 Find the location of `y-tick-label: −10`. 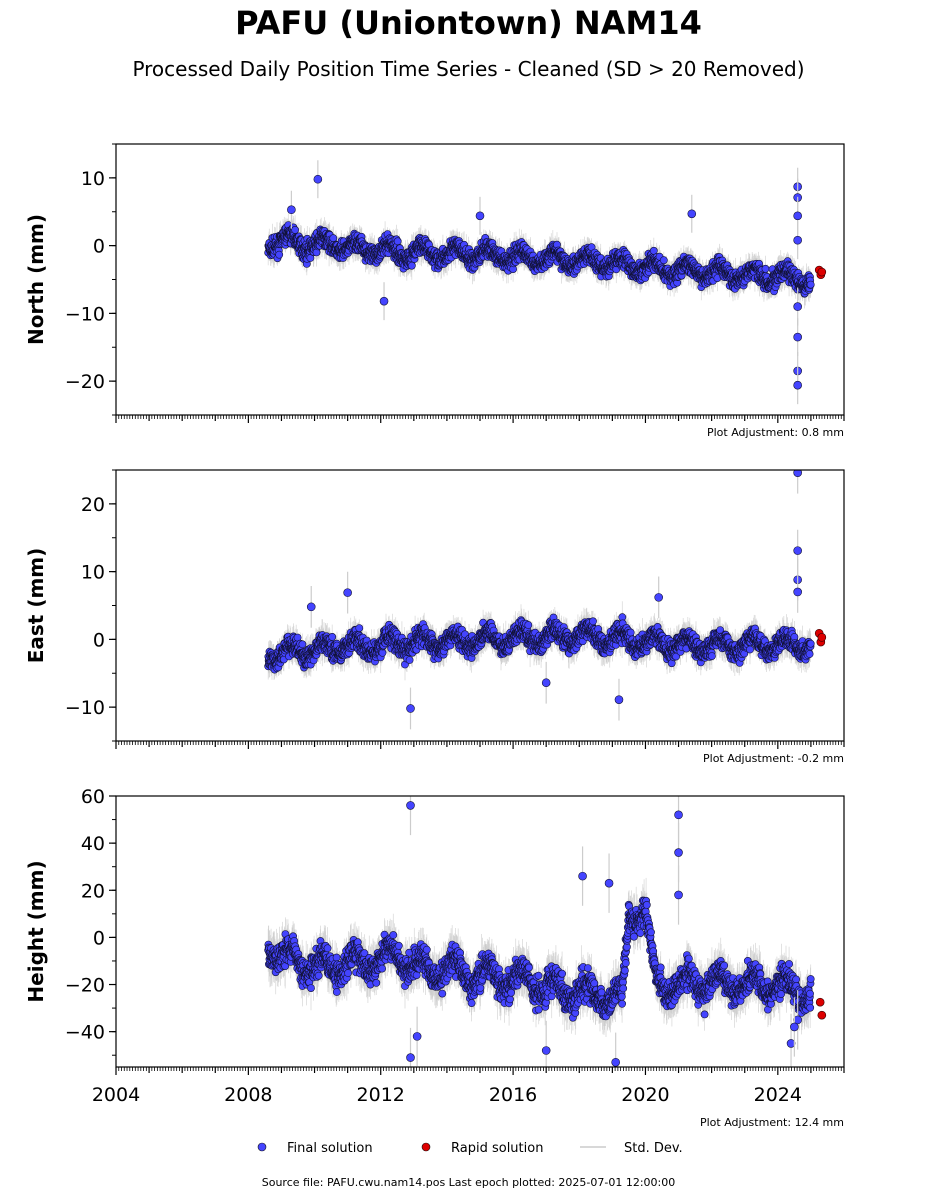

y-tick-label: −10 is located at coordinates (85, 314).